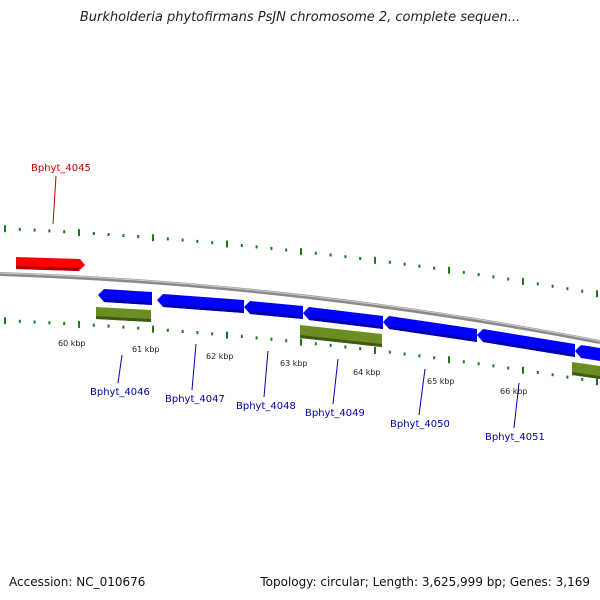 This screenshot has width=600, height=600. I want to click on gene-label-bphyt-4048: Bphyt_4048, so click(266, 406).